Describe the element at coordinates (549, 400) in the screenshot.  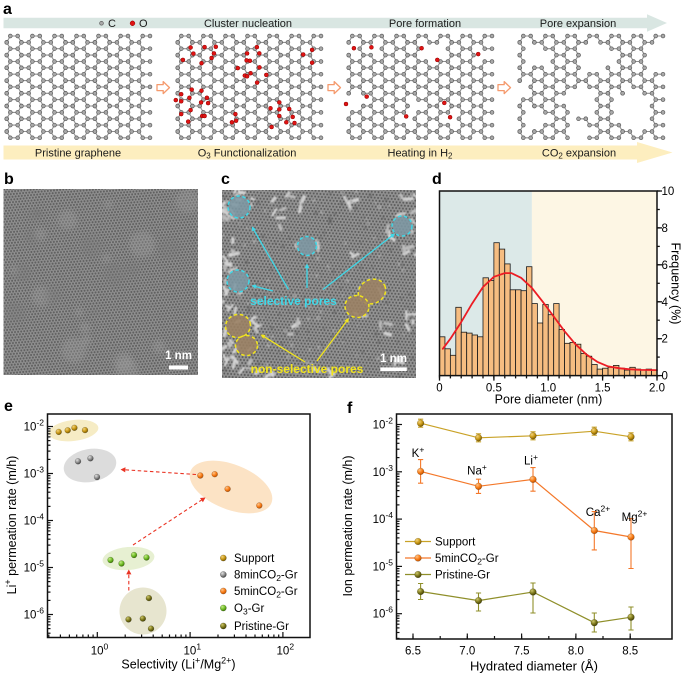
I see `svg-text: Pore diameter (nm)` at that location.